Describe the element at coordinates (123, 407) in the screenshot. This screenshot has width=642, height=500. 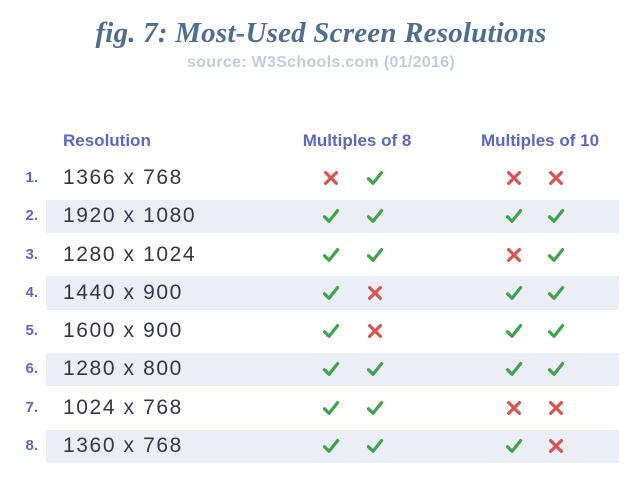
I see `row-resolution-value: 1024 x 768` at that location.